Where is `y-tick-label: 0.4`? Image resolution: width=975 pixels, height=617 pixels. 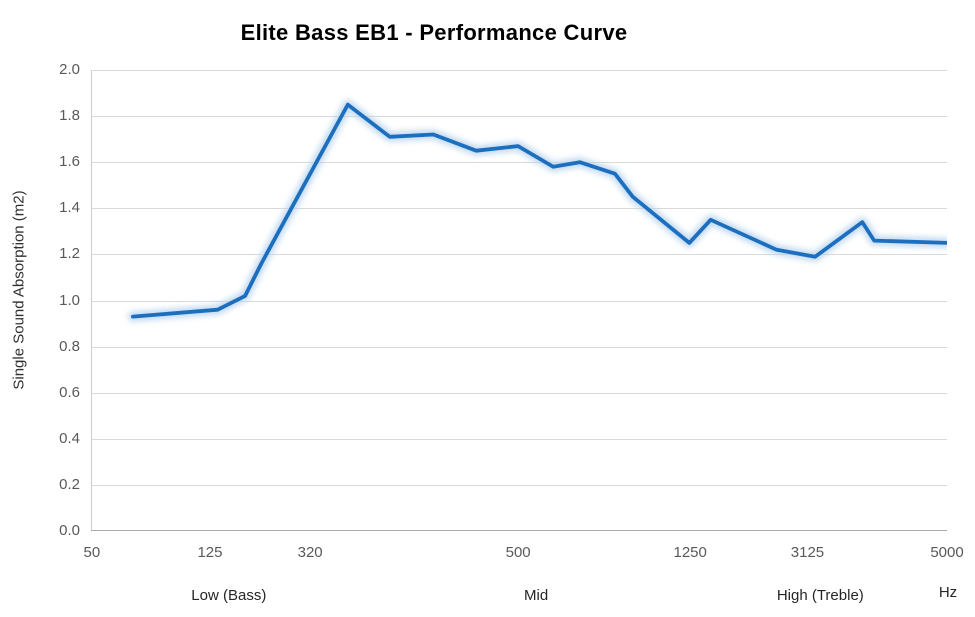
y-tick-label: 0.4 is located at coordinates (69, 438).